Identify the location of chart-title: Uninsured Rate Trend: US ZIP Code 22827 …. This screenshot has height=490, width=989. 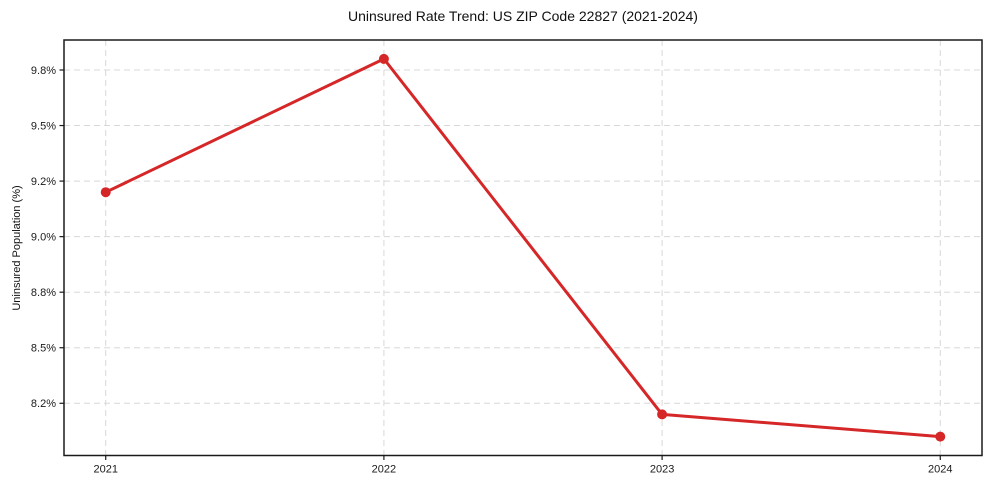
(523, 16).